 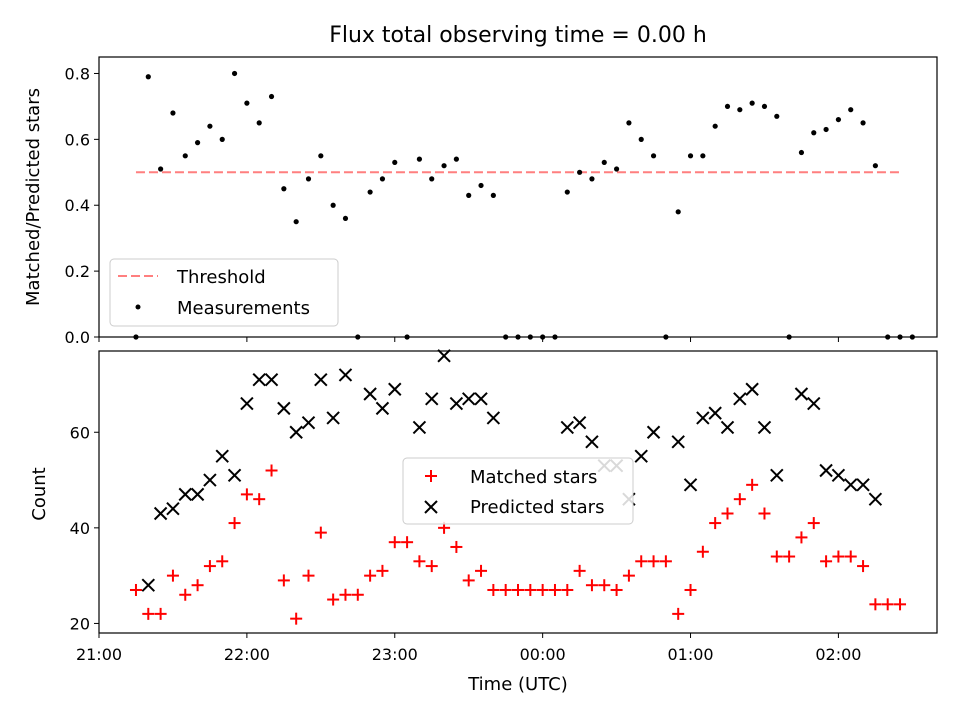 What do you see at coordinates (518, 35) in the screenshot?
I see `chart-title: Flux total observing time = 0.00 h` at bounding box center [518, 35].